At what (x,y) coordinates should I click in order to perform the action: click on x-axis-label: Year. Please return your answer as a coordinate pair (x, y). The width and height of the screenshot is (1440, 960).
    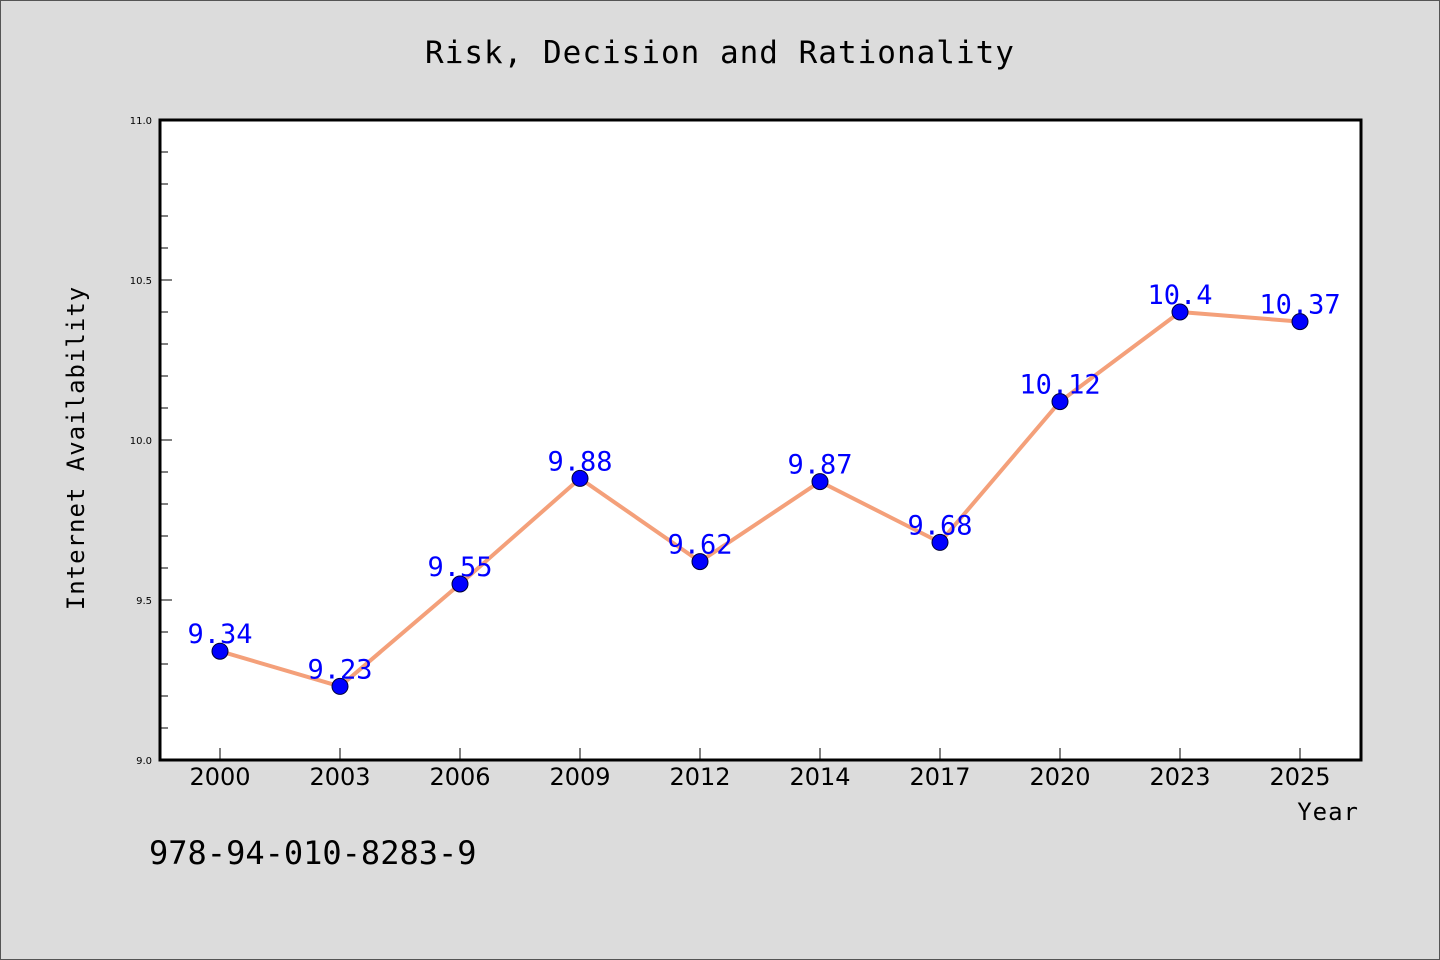
    Looking at the image, I should click on (1328, 812).